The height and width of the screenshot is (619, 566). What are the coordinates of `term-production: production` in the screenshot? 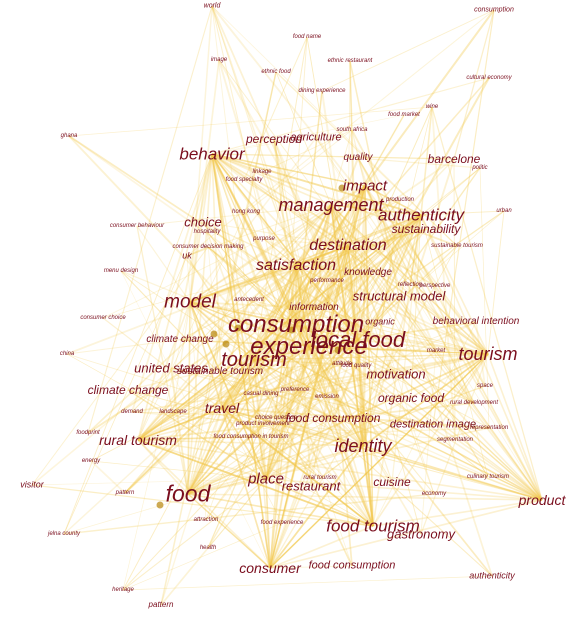 It's located at (400, 200).